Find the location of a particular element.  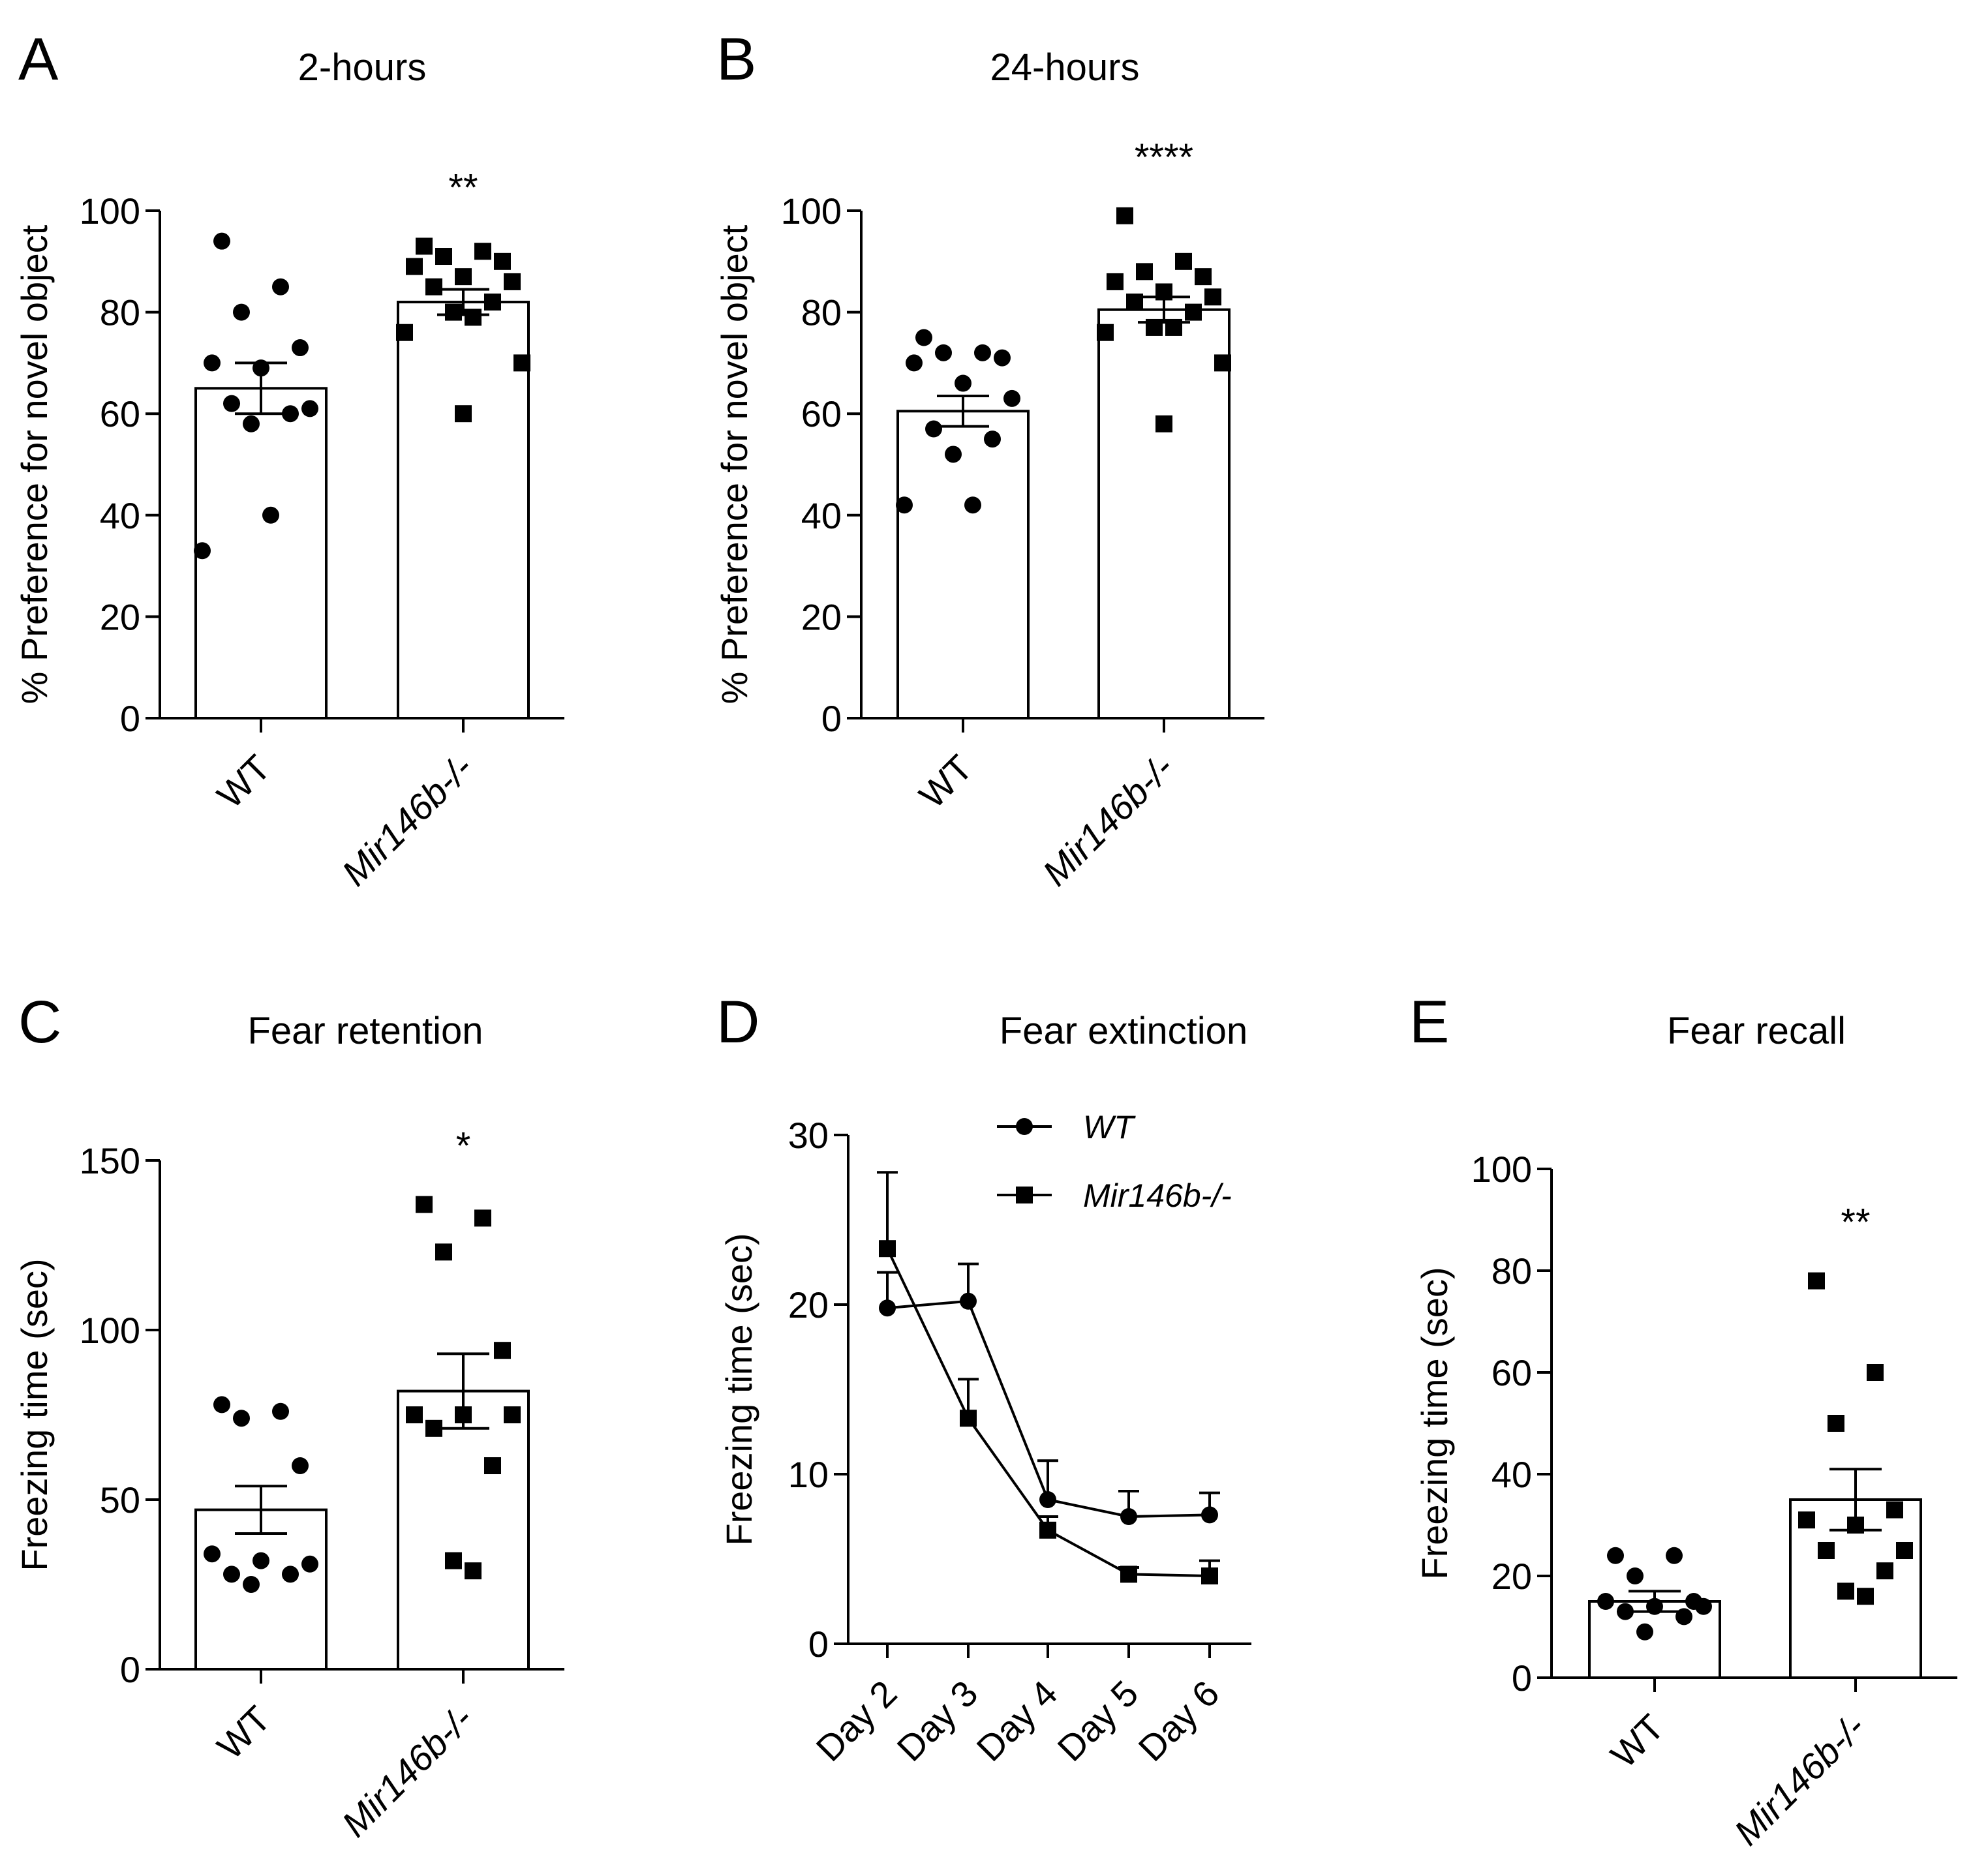

x-tick-label-A-0: WT is located at coordinates (244, 781).